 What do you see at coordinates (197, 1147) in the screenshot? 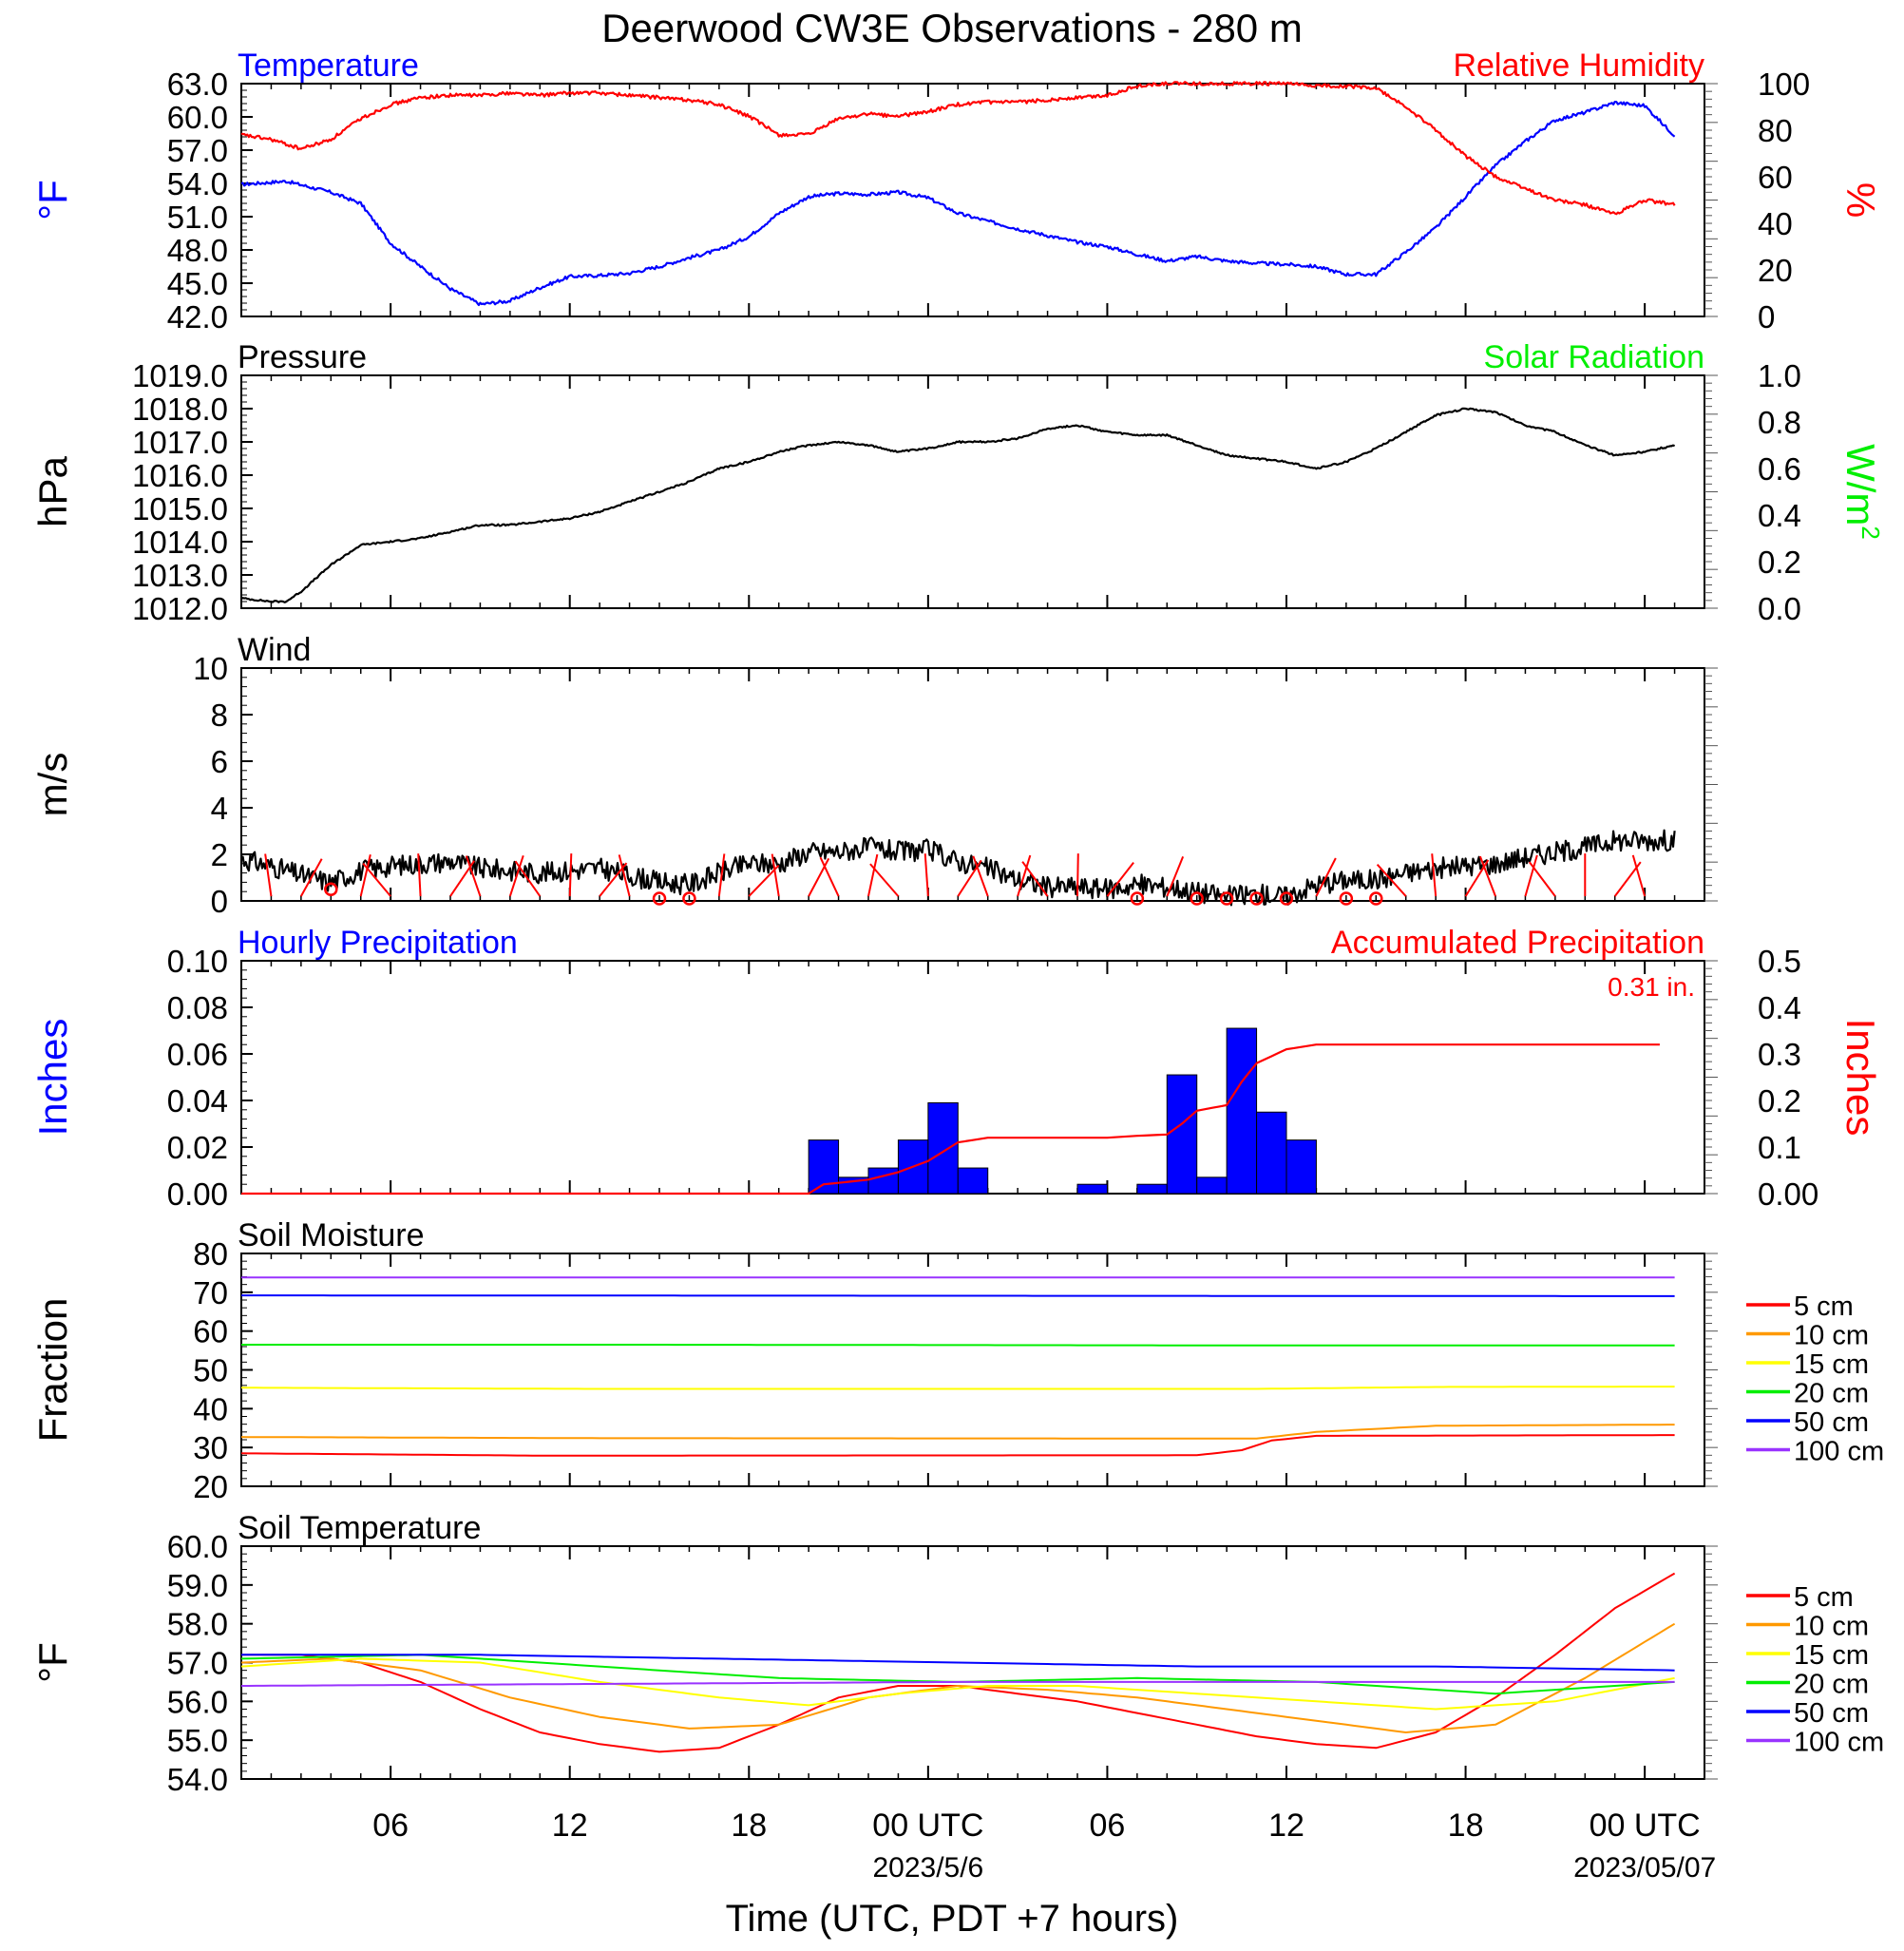
I see `y-tick-label: 0.02` at bounding box center [197, 1147].